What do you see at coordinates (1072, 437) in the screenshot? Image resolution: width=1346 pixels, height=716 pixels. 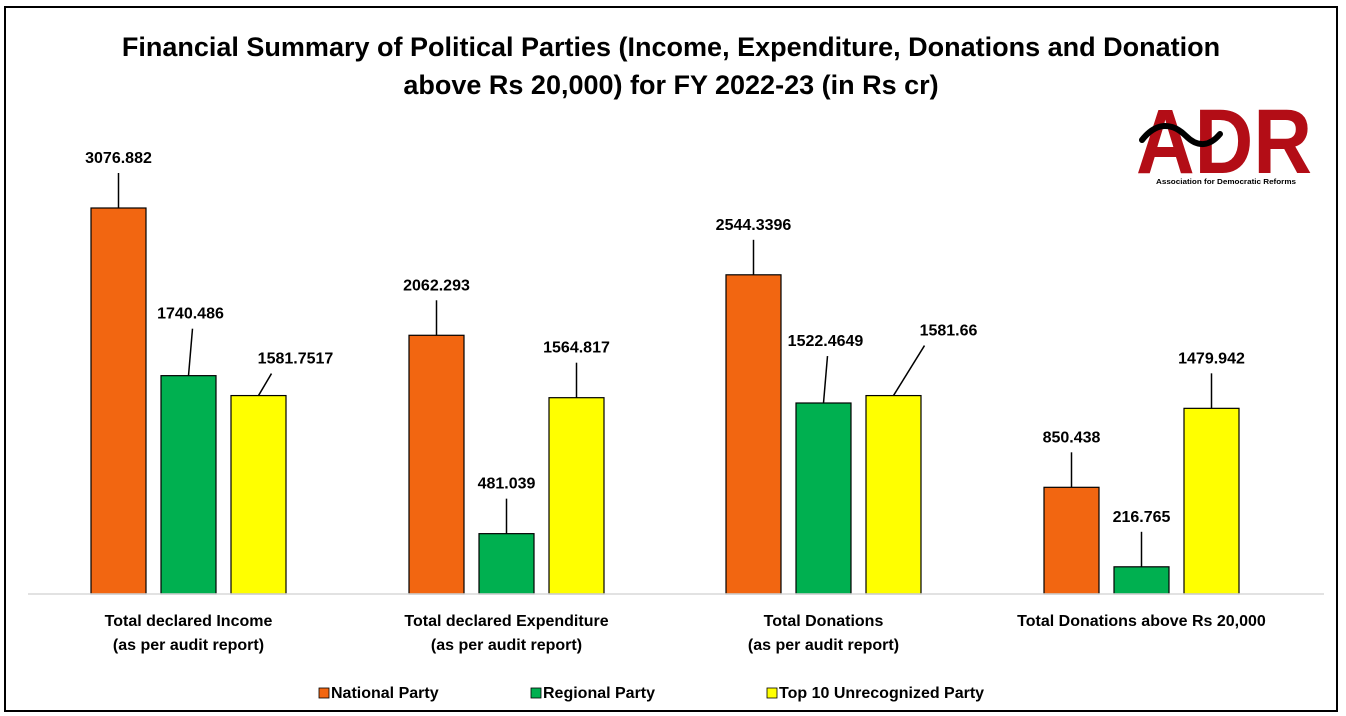 I see `data-label-national-party-4: 850.438` at bounding box center [1072, 437].